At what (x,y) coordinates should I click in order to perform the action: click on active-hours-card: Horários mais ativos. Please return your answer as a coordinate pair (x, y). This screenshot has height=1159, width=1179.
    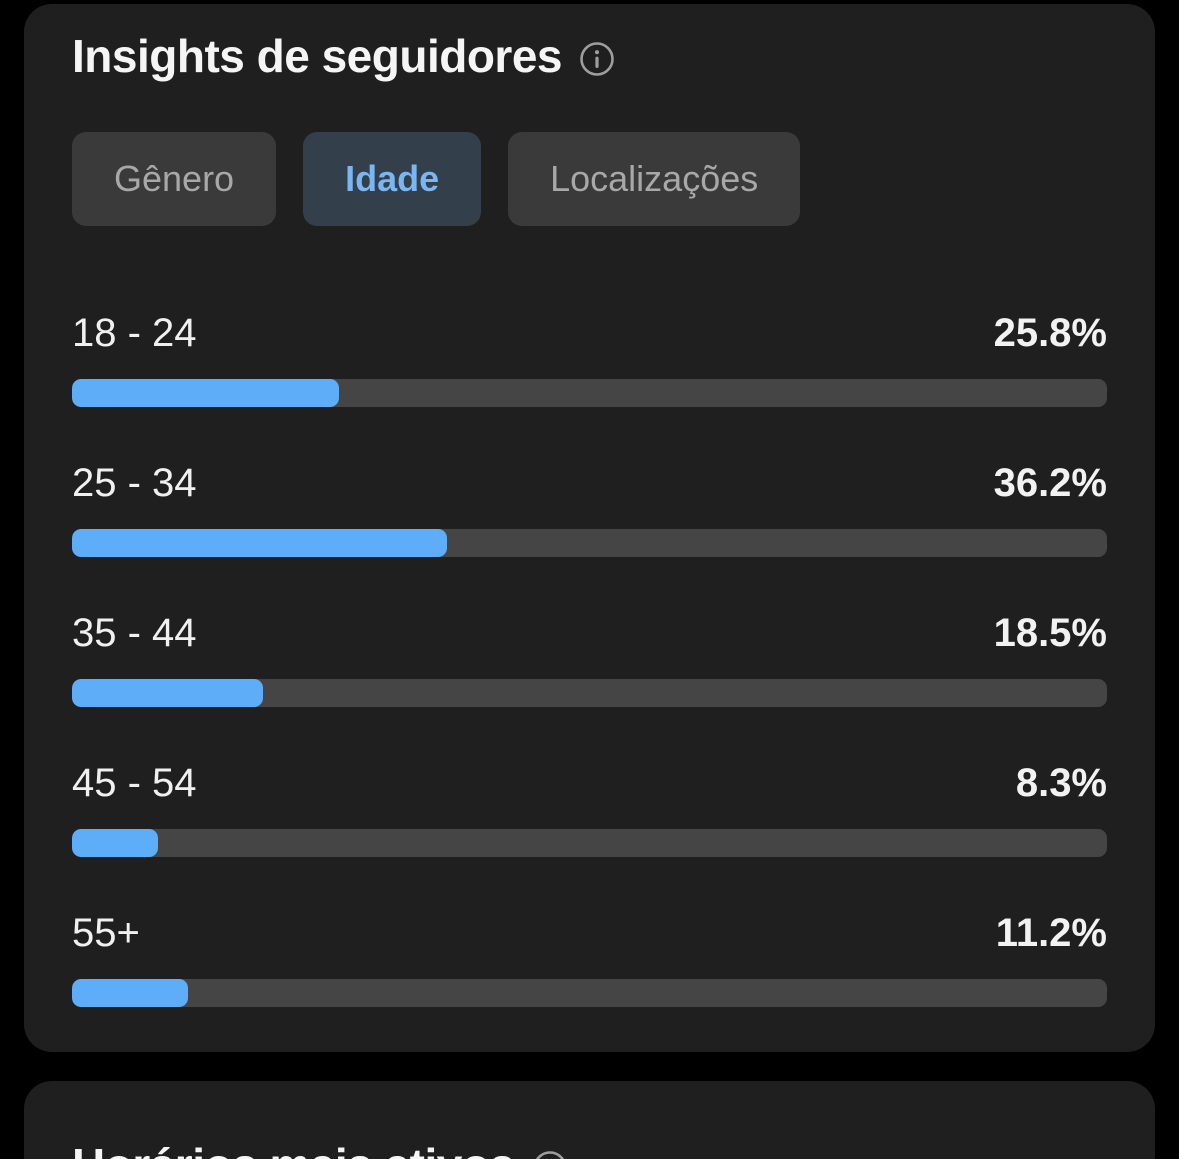
    Looking at the image, I should click on (589, 1120).